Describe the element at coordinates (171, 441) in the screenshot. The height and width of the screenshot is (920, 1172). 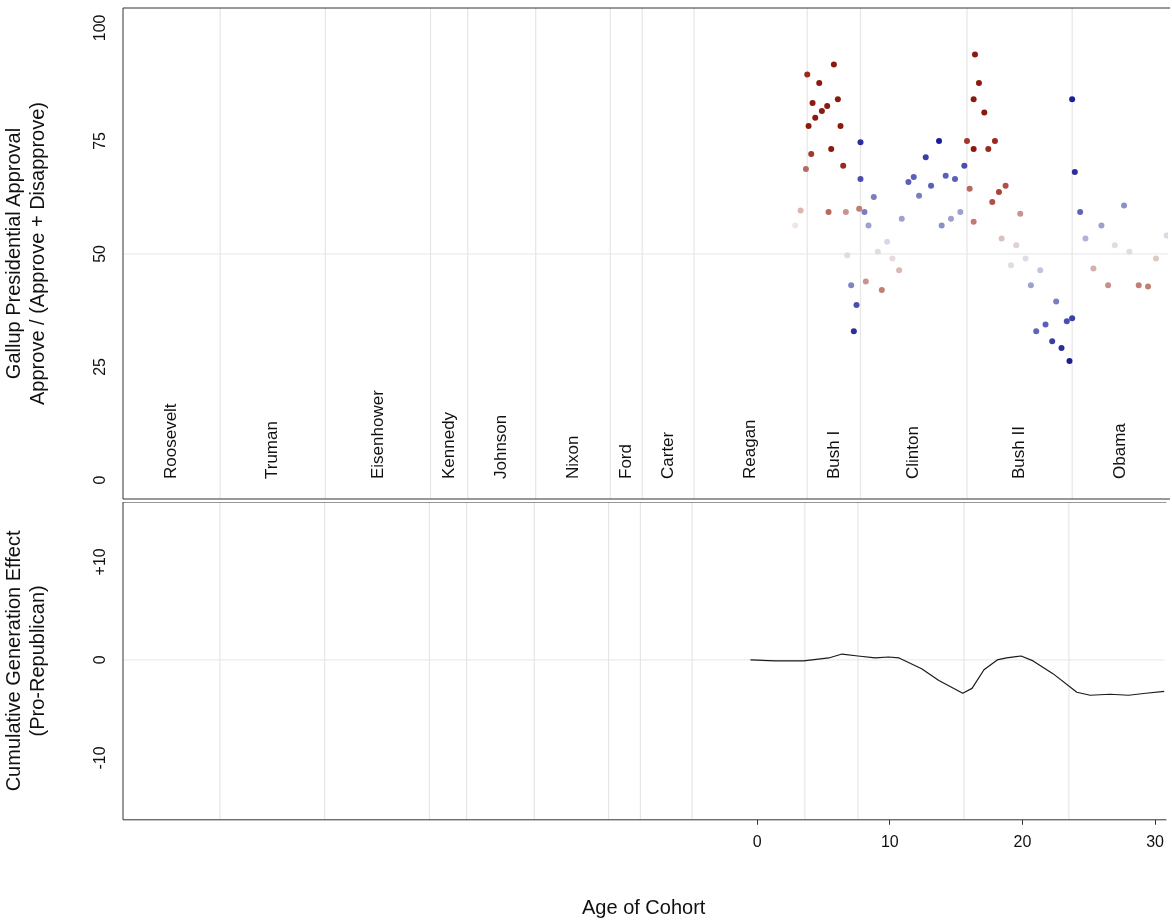
I see `annotation: Roosevelt` at that location.